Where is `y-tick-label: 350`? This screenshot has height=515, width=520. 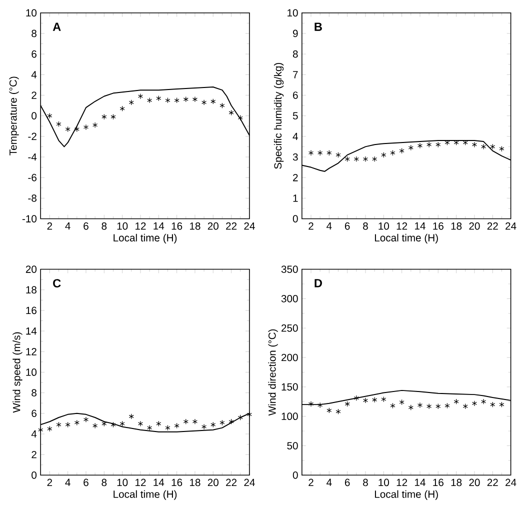
y-tick-label: 350 is located at coordinates (289, 270).